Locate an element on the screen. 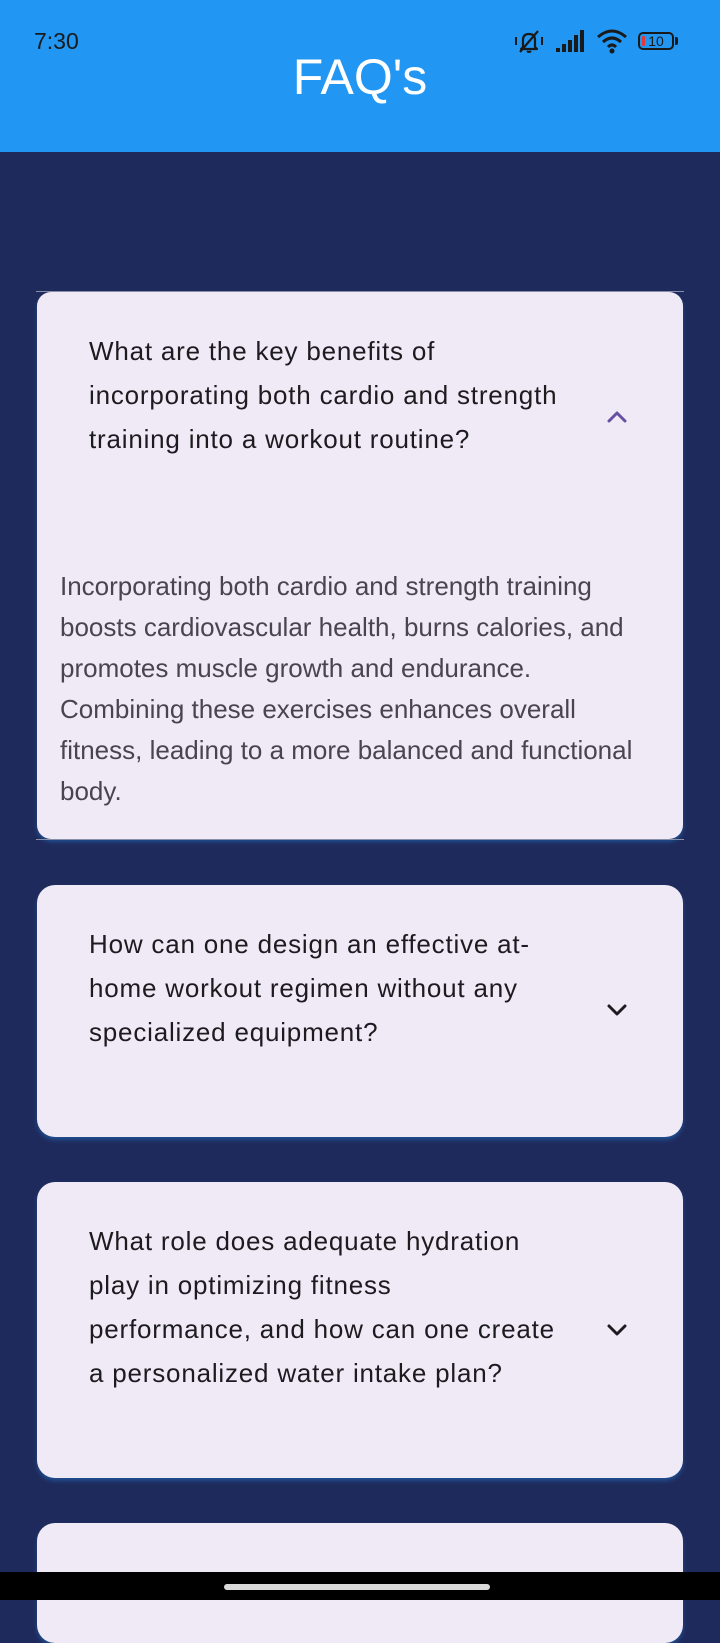 This screenshot has width=720, height=1643. wifi-icon is located at coordinates (612, 41).